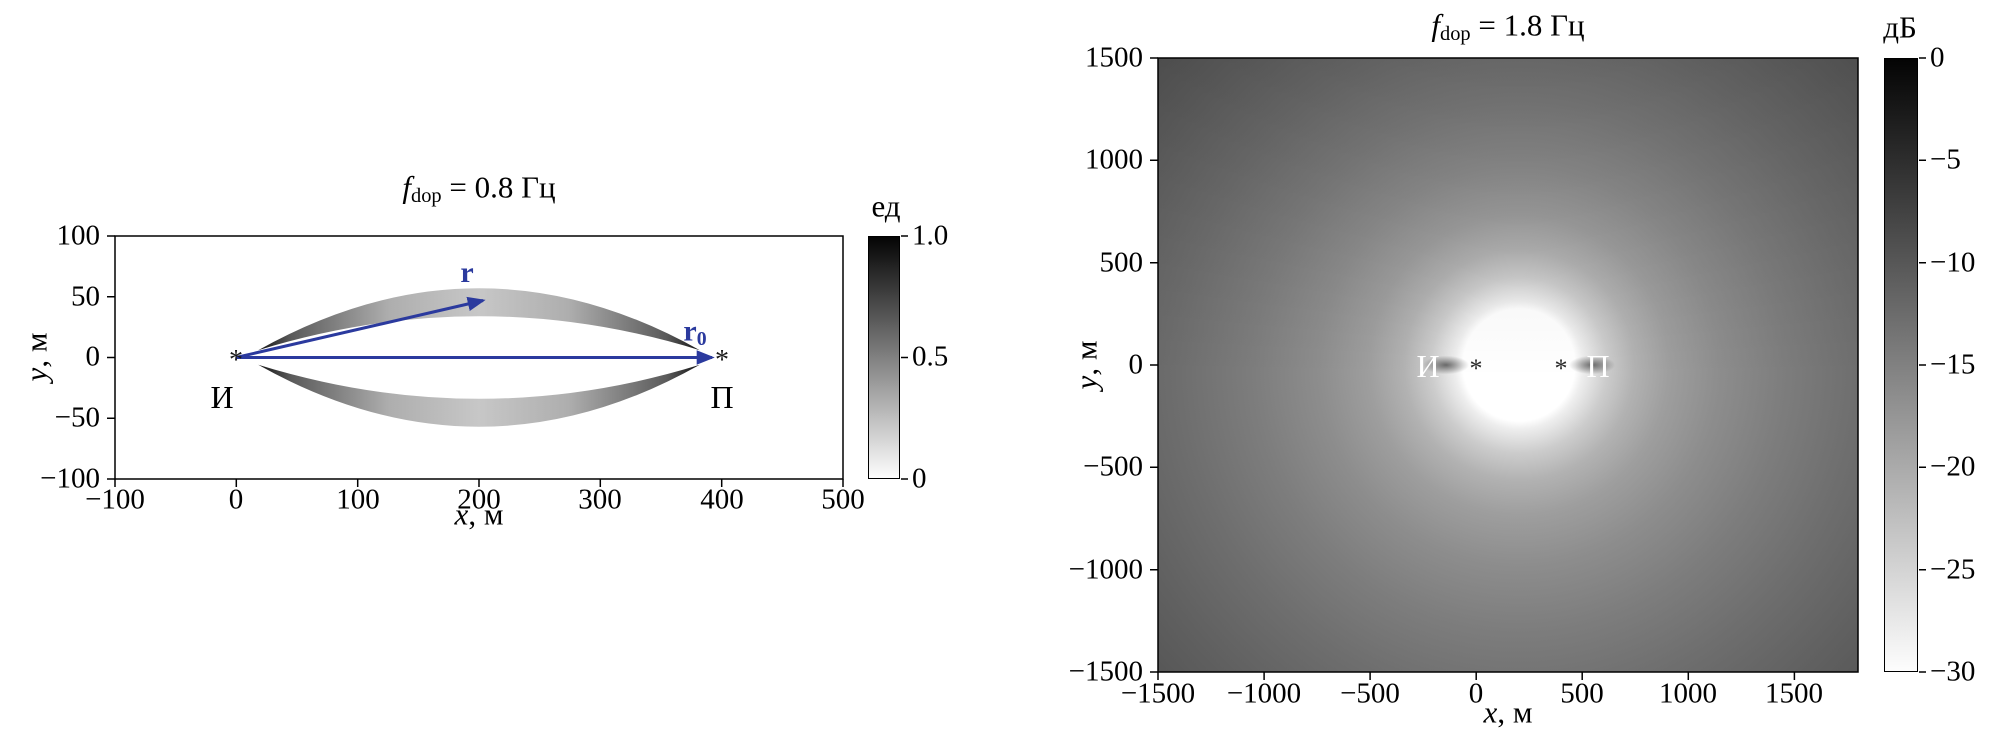  Describe the element at coordinates (115, 499) in the screenshot. I see `left-x-tick: −100` at that location.